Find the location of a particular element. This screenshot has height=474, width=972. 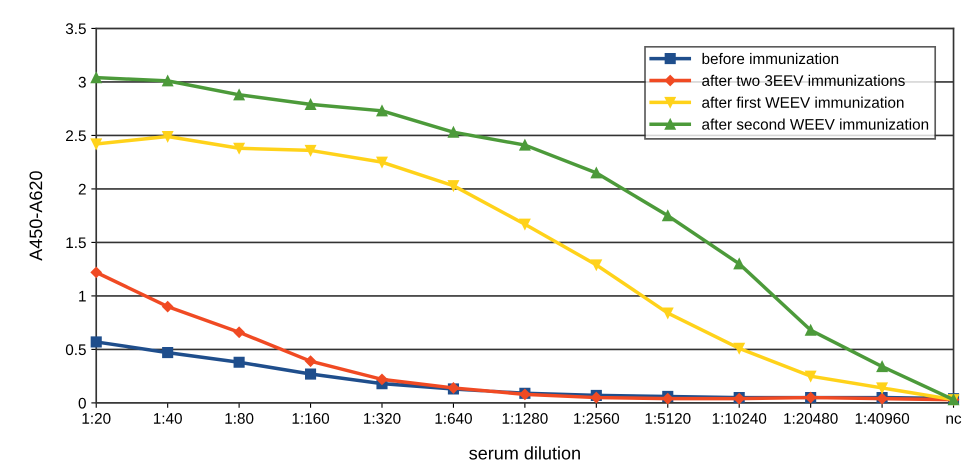

x-tick-label: 1:20 is located at coordinates (96, 418).